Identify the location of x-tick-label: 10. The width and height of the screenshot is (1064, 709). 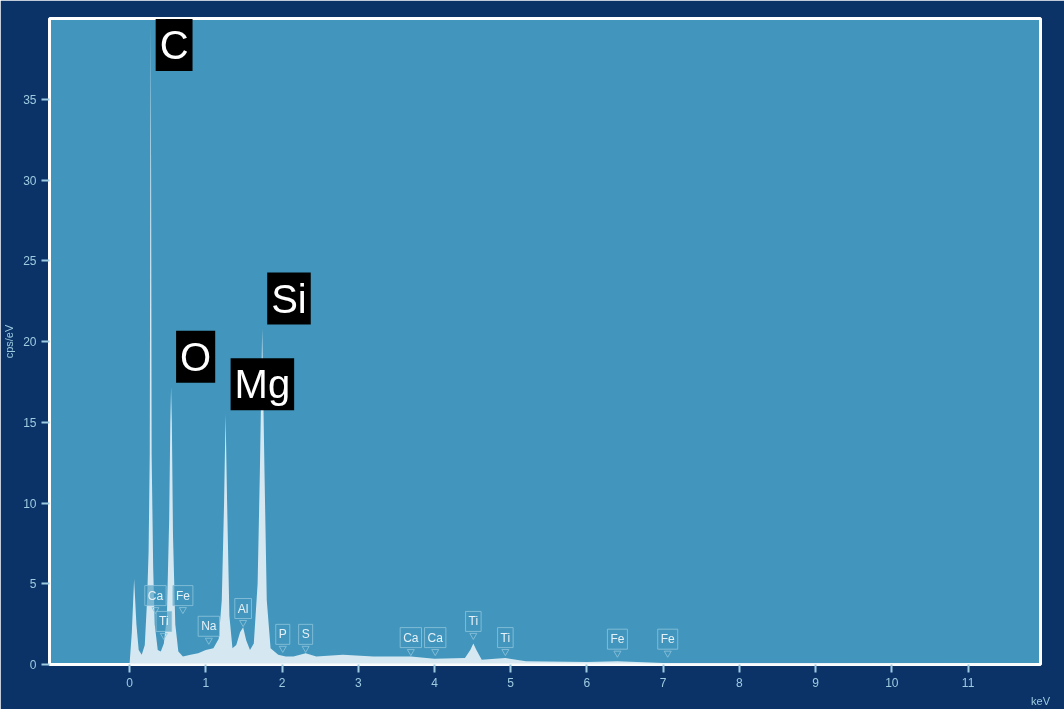
(892, 682).